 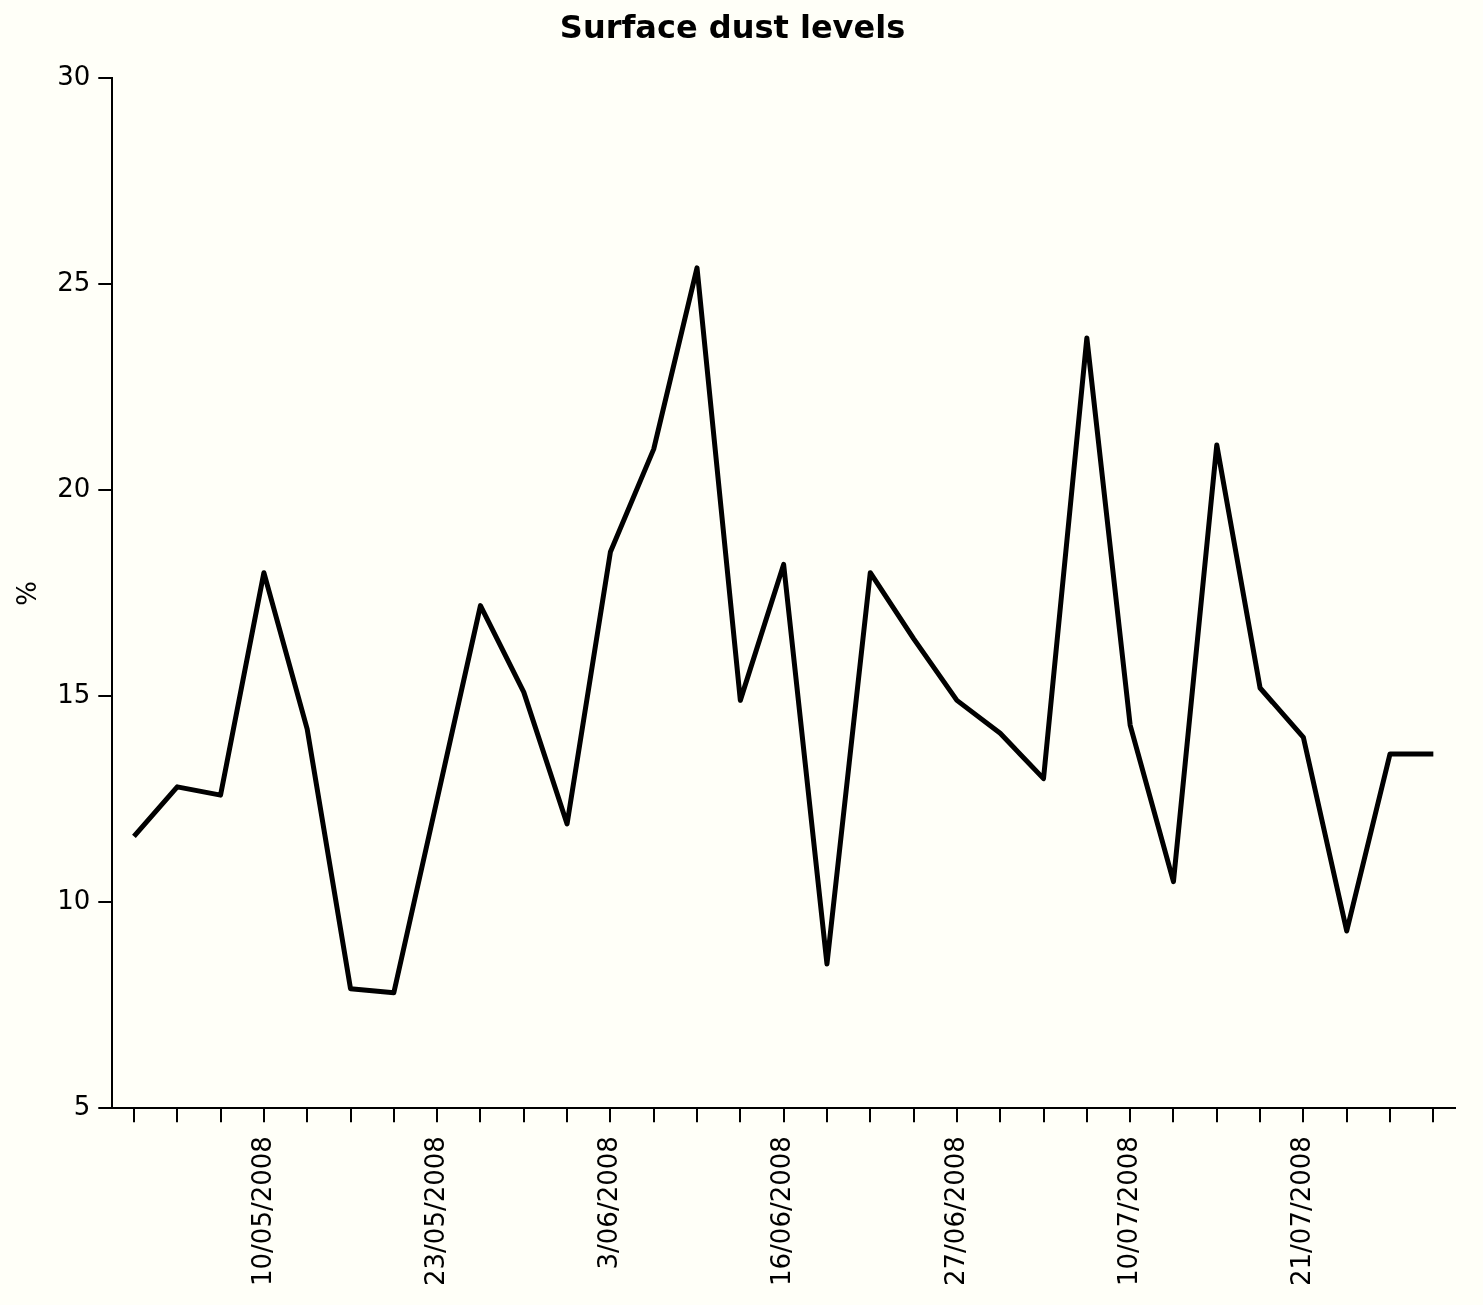 I want to click on x-tick-label: 23/05/2008, so click(x=434, y=1211).